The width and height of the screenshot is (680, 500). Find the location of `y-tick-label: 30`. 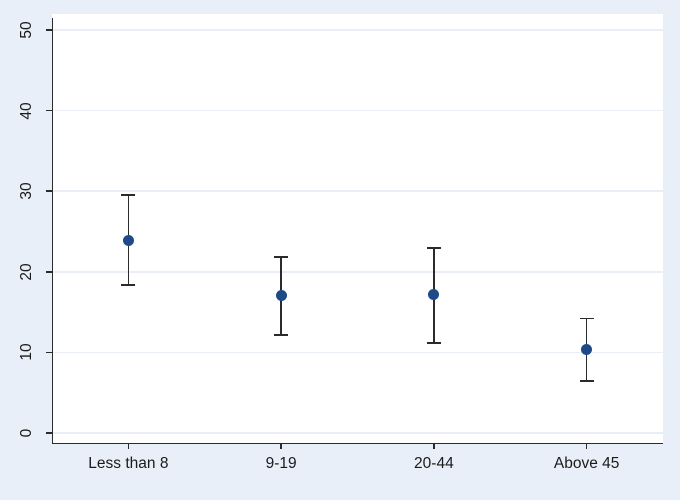

y-tick-label: 30 is located at coordinates (26, 191).